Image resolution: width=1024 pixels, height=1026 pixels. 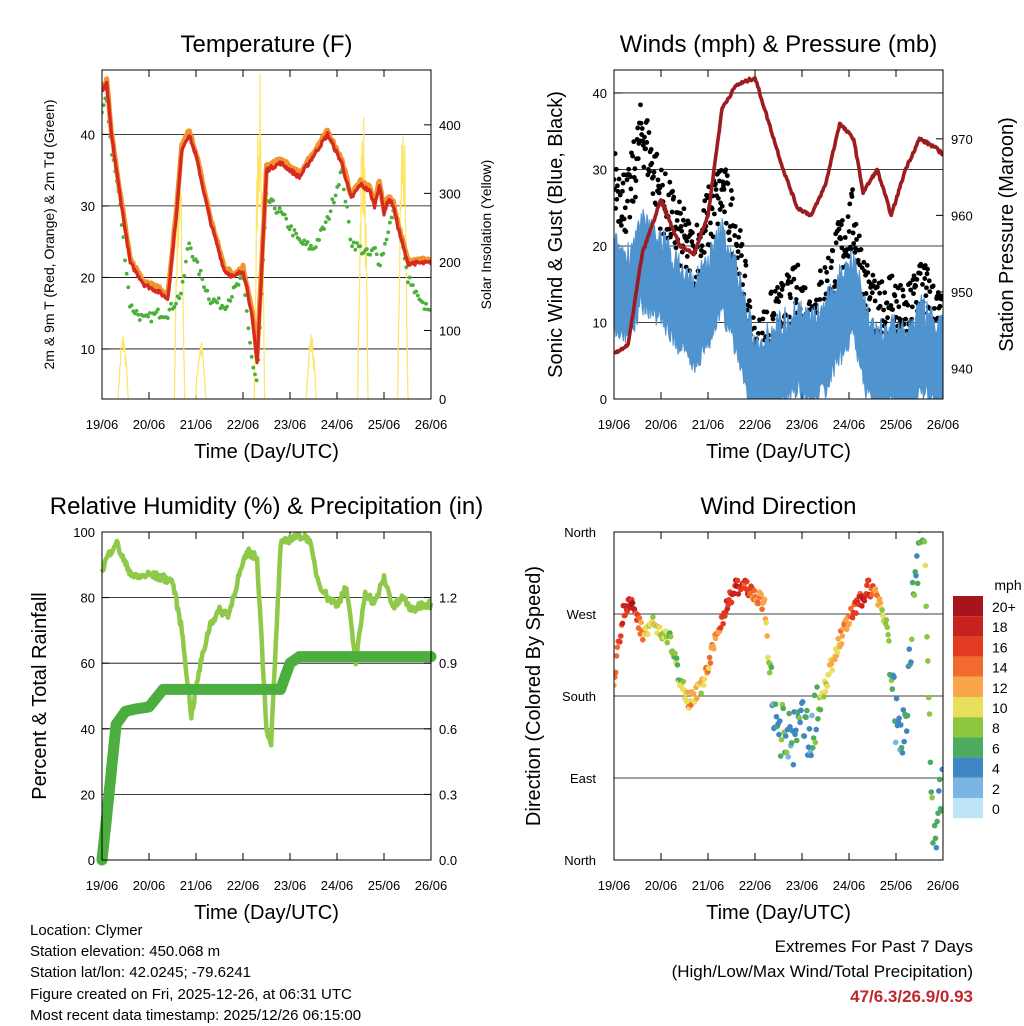 What do you see at coordinates (996, 809) in the screenshot?
I see `legend-label: 0` at bounding box center [996, 809].